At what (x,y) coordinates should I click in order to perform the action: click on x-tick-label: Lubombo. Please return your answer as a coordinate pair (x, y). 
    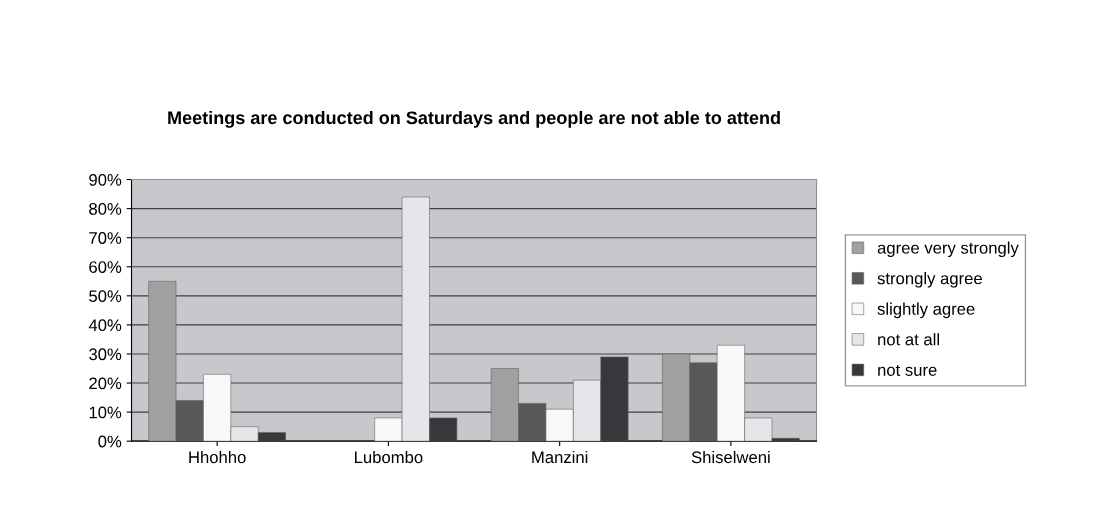
    Looking at the image, I should click on (389, 457).